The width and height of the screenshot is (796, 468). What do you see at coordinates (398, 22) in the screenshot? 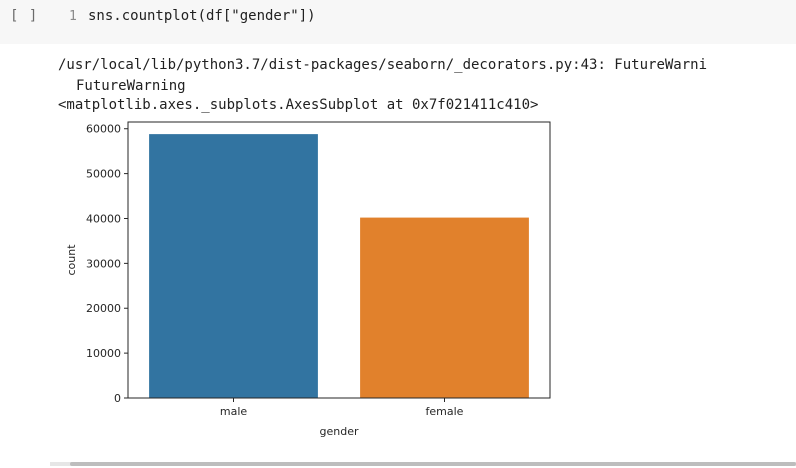
I see `code-cell: [ ] 1 sns.countplot(df["gender"])` at bounding box center [398, 22].